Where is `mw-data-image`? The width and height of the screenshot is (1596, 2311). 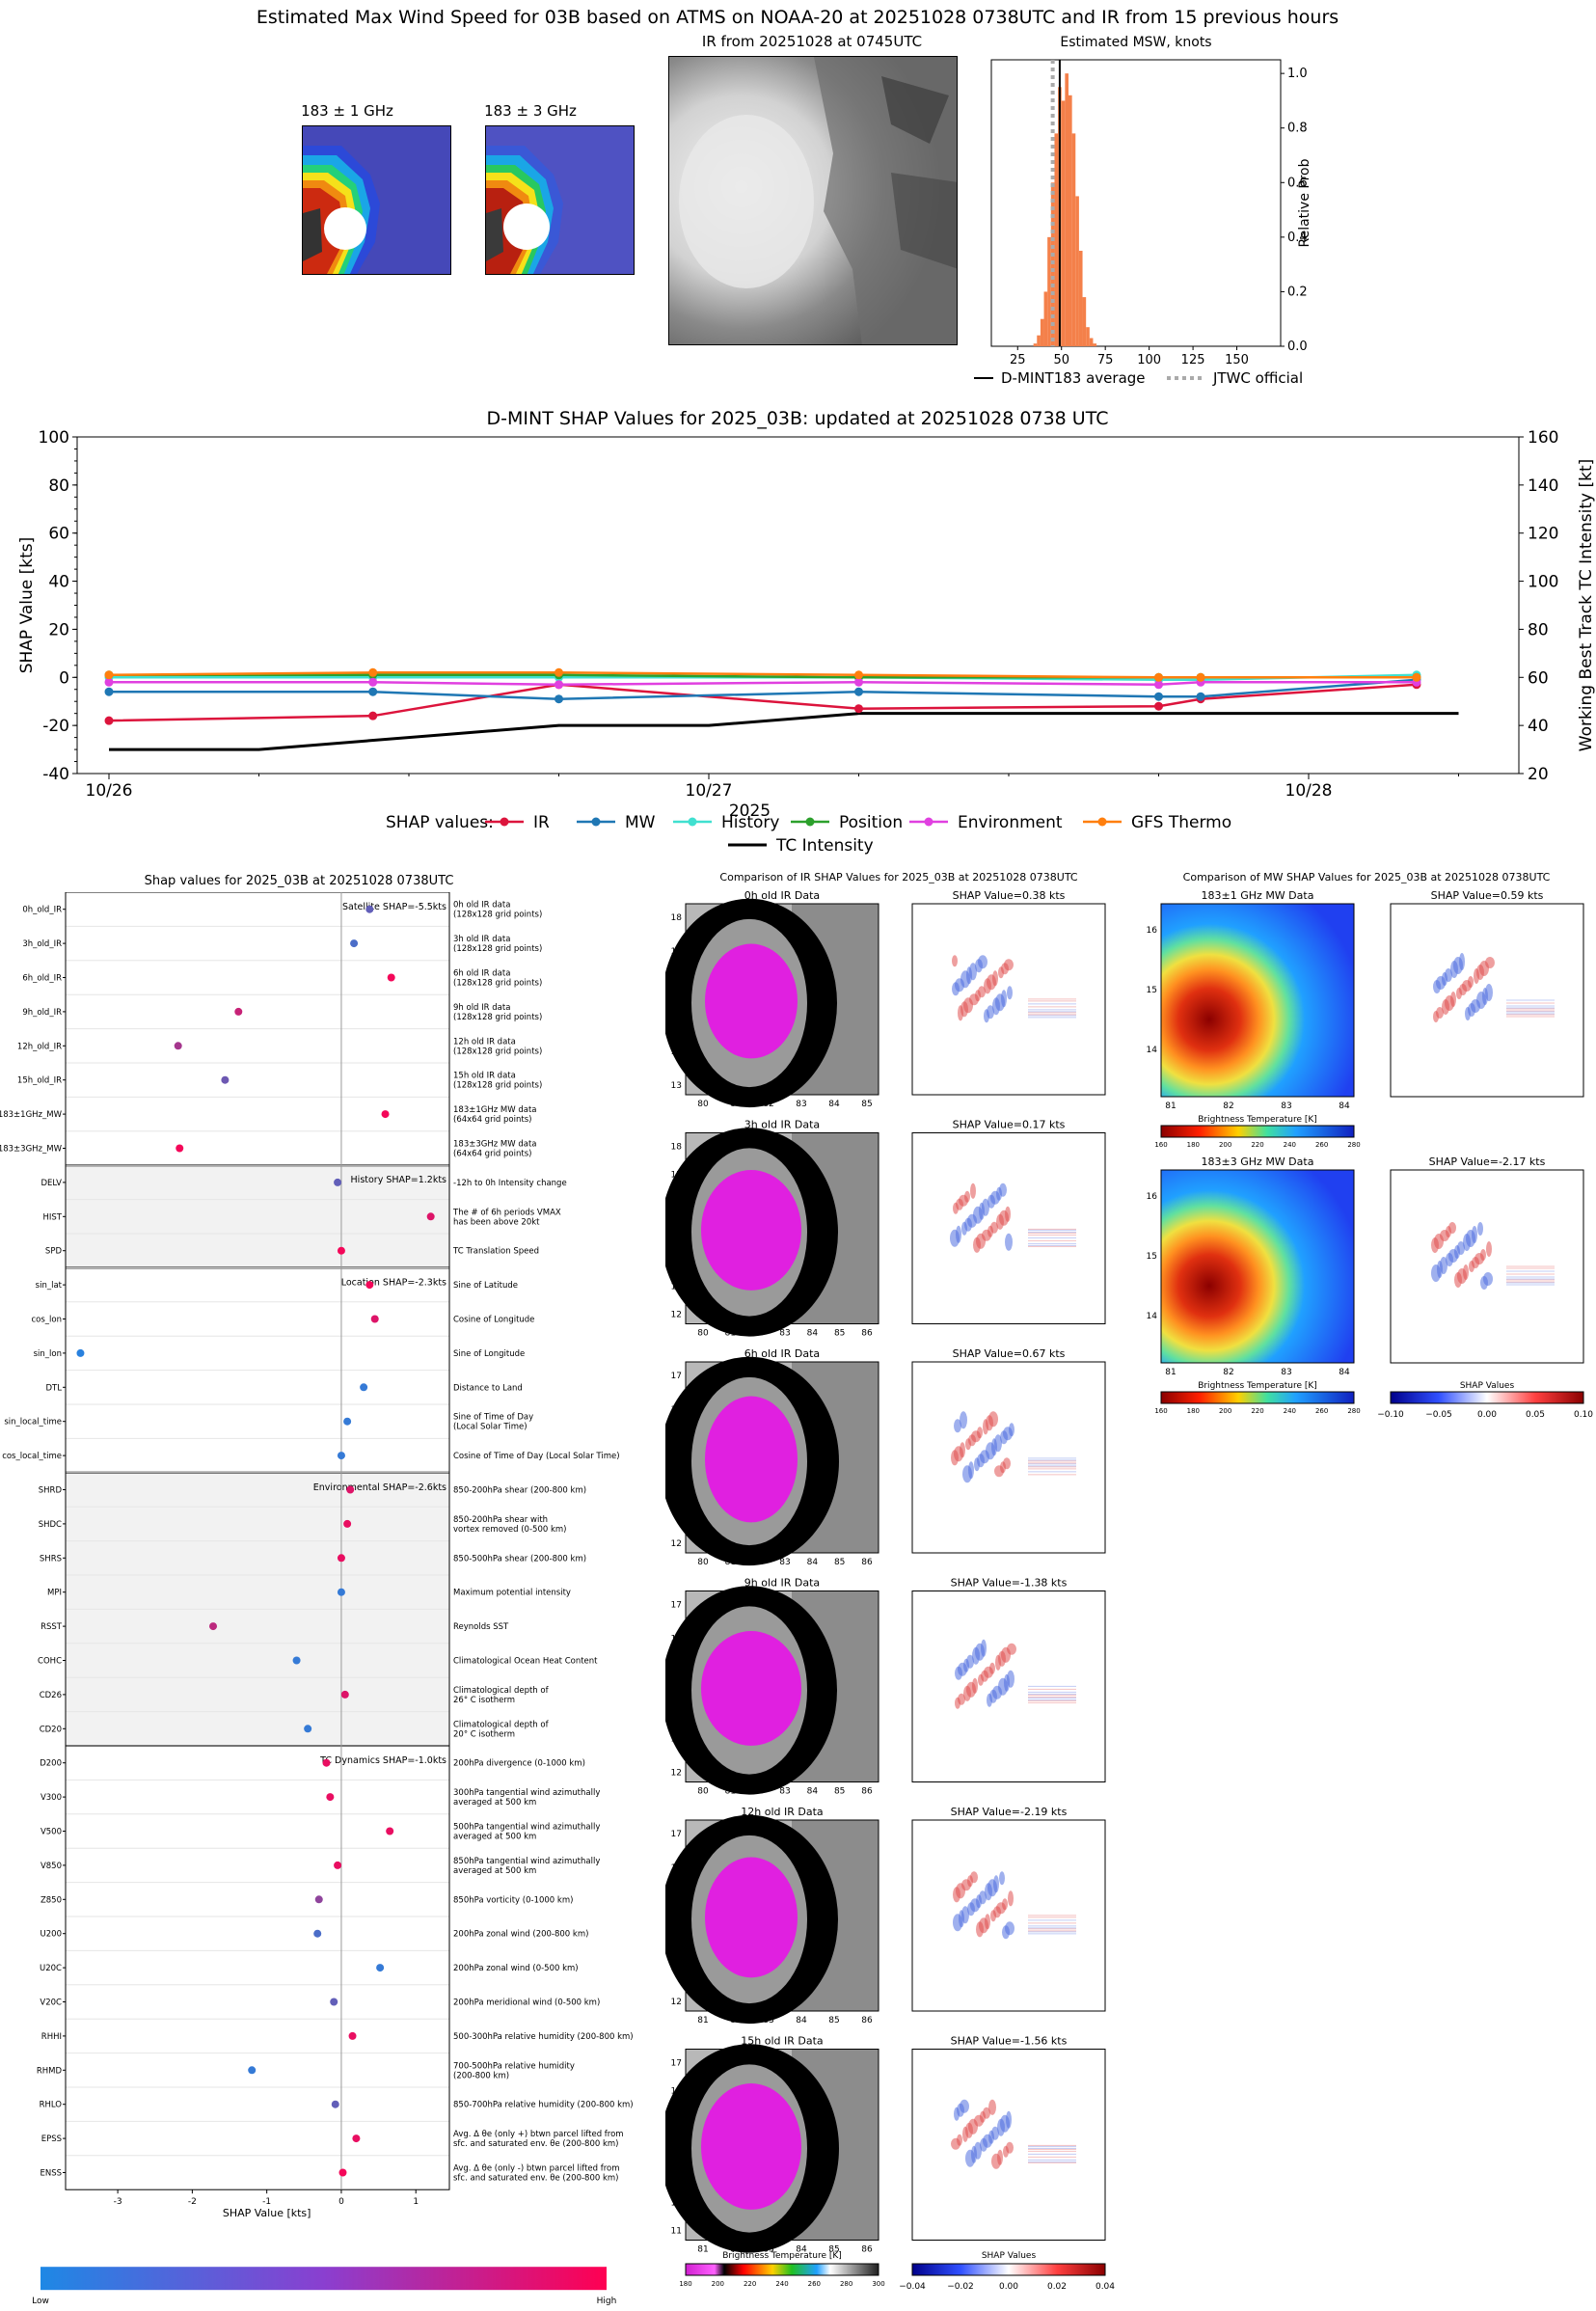
mw-data-image is located at coordinates (1258, 1266).